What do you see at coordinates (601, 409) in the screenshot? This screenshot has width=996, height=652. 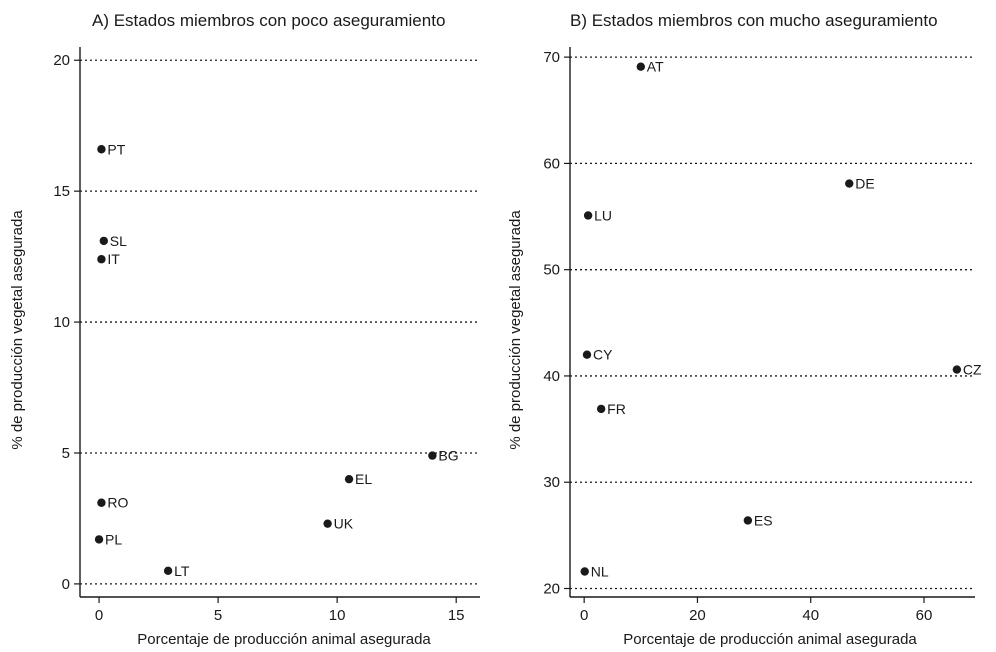 I see `point-fr` at bounding box center [601, 409].